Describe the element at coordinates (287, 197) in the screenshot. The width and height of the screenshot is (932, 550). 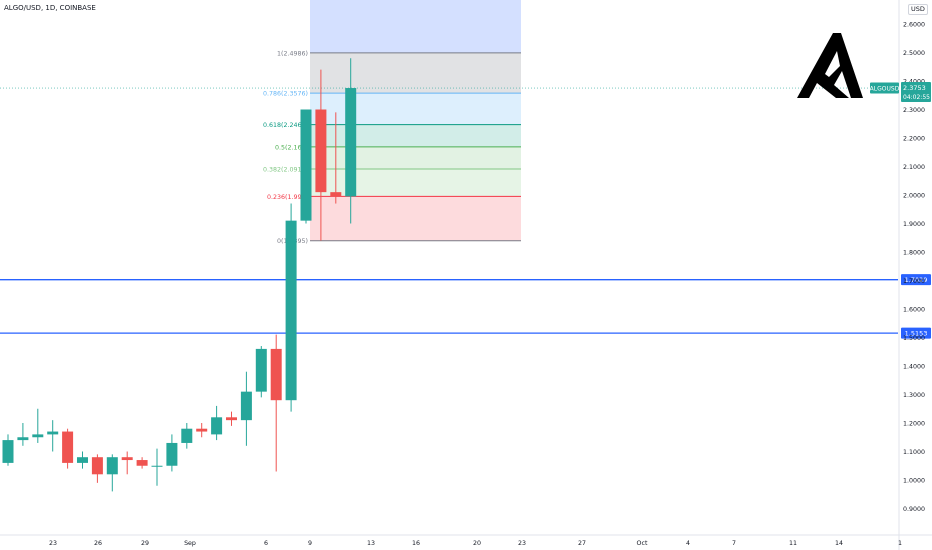
I see `fib-level-label: 0.236(1.995)` at that location.